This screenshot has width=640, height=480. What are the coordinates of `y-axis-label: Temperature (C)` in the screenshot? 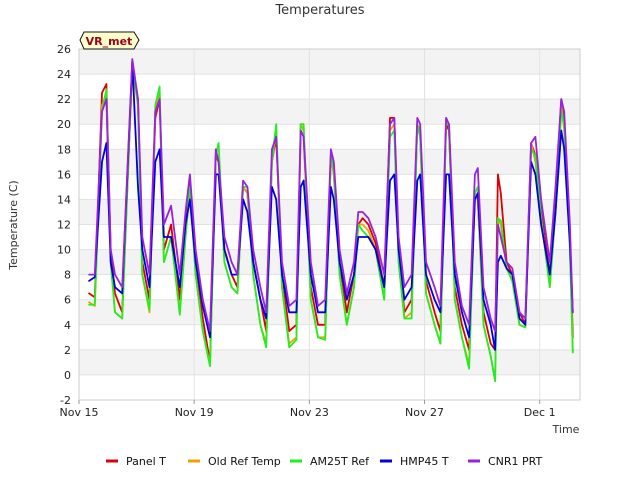 It's located at (13, 225).